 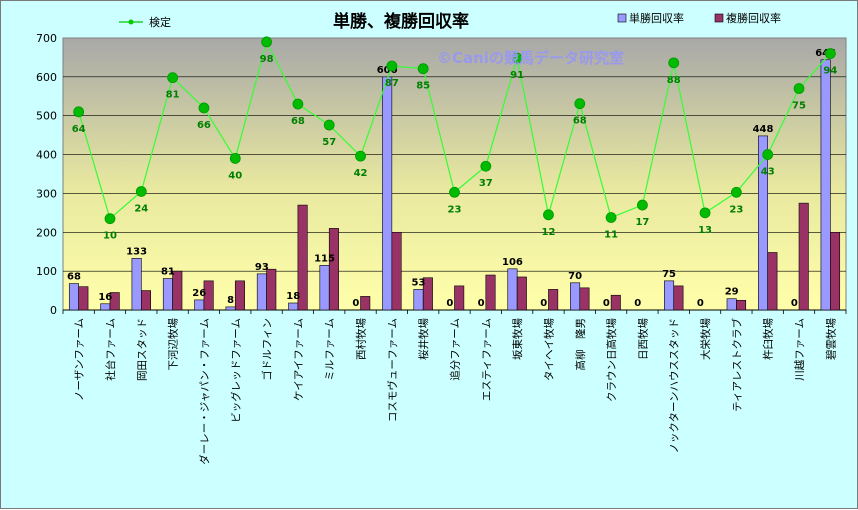 I want to click on category-label: ダーレー・ジャパン・ファーム, so click(x=204, y=391).